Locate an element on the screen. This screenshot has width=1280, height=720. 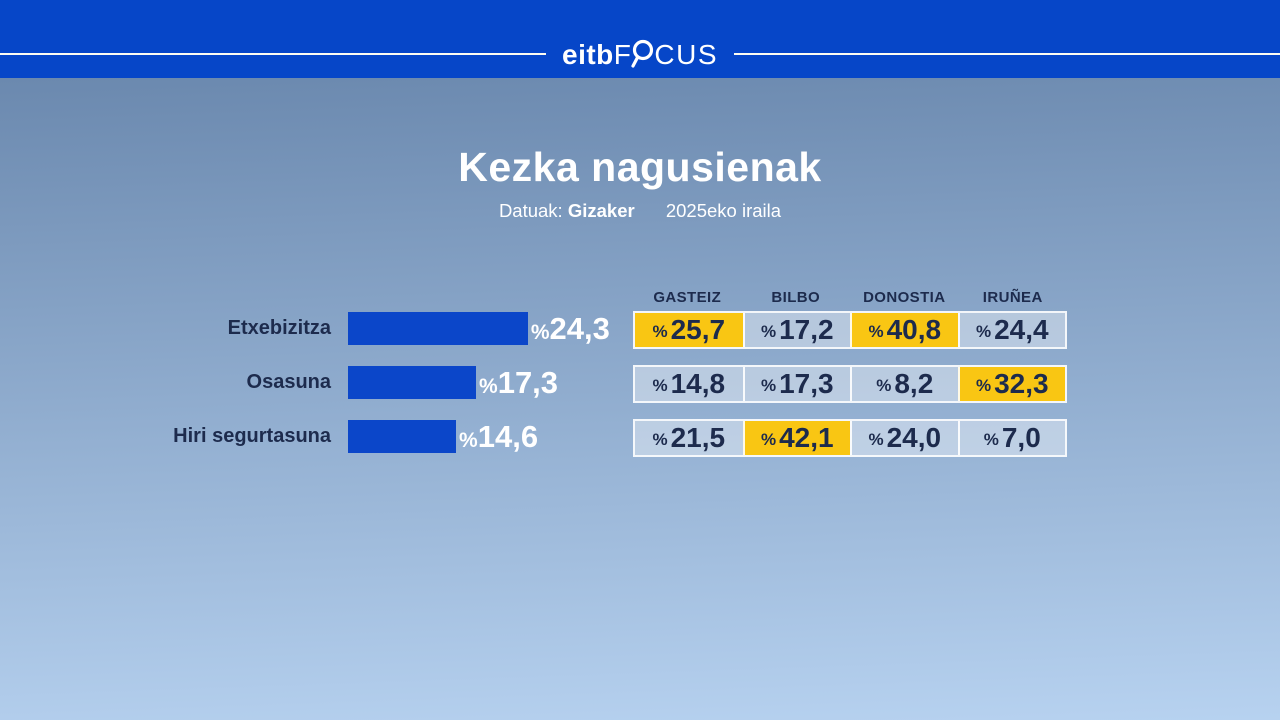
bar-row: %14,6 is located at coordinates (443, 436).